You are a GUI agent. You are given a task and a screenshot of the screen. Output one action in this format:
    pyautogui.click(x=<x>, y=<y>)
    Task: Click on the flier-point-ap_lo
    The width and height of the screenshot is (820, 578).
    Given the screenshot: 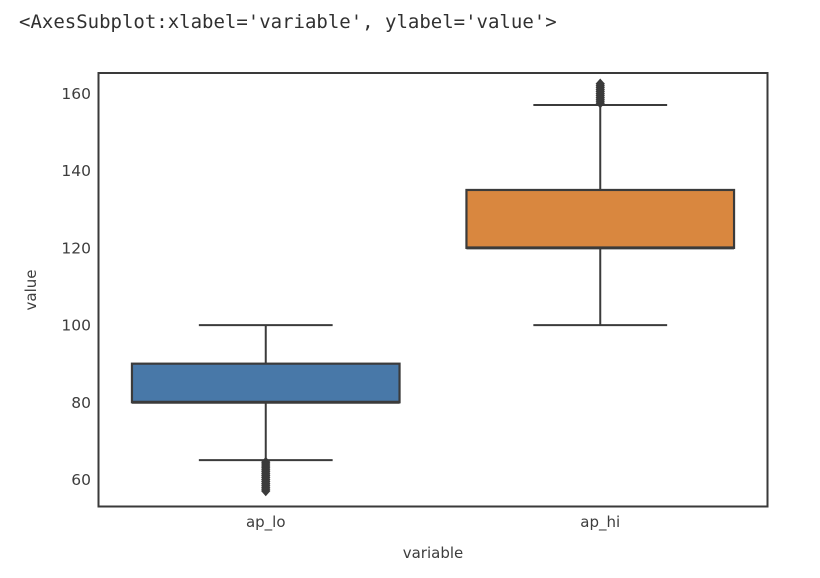 What is the action you would take?
    pyautogui.click(x=266, y=491)
    